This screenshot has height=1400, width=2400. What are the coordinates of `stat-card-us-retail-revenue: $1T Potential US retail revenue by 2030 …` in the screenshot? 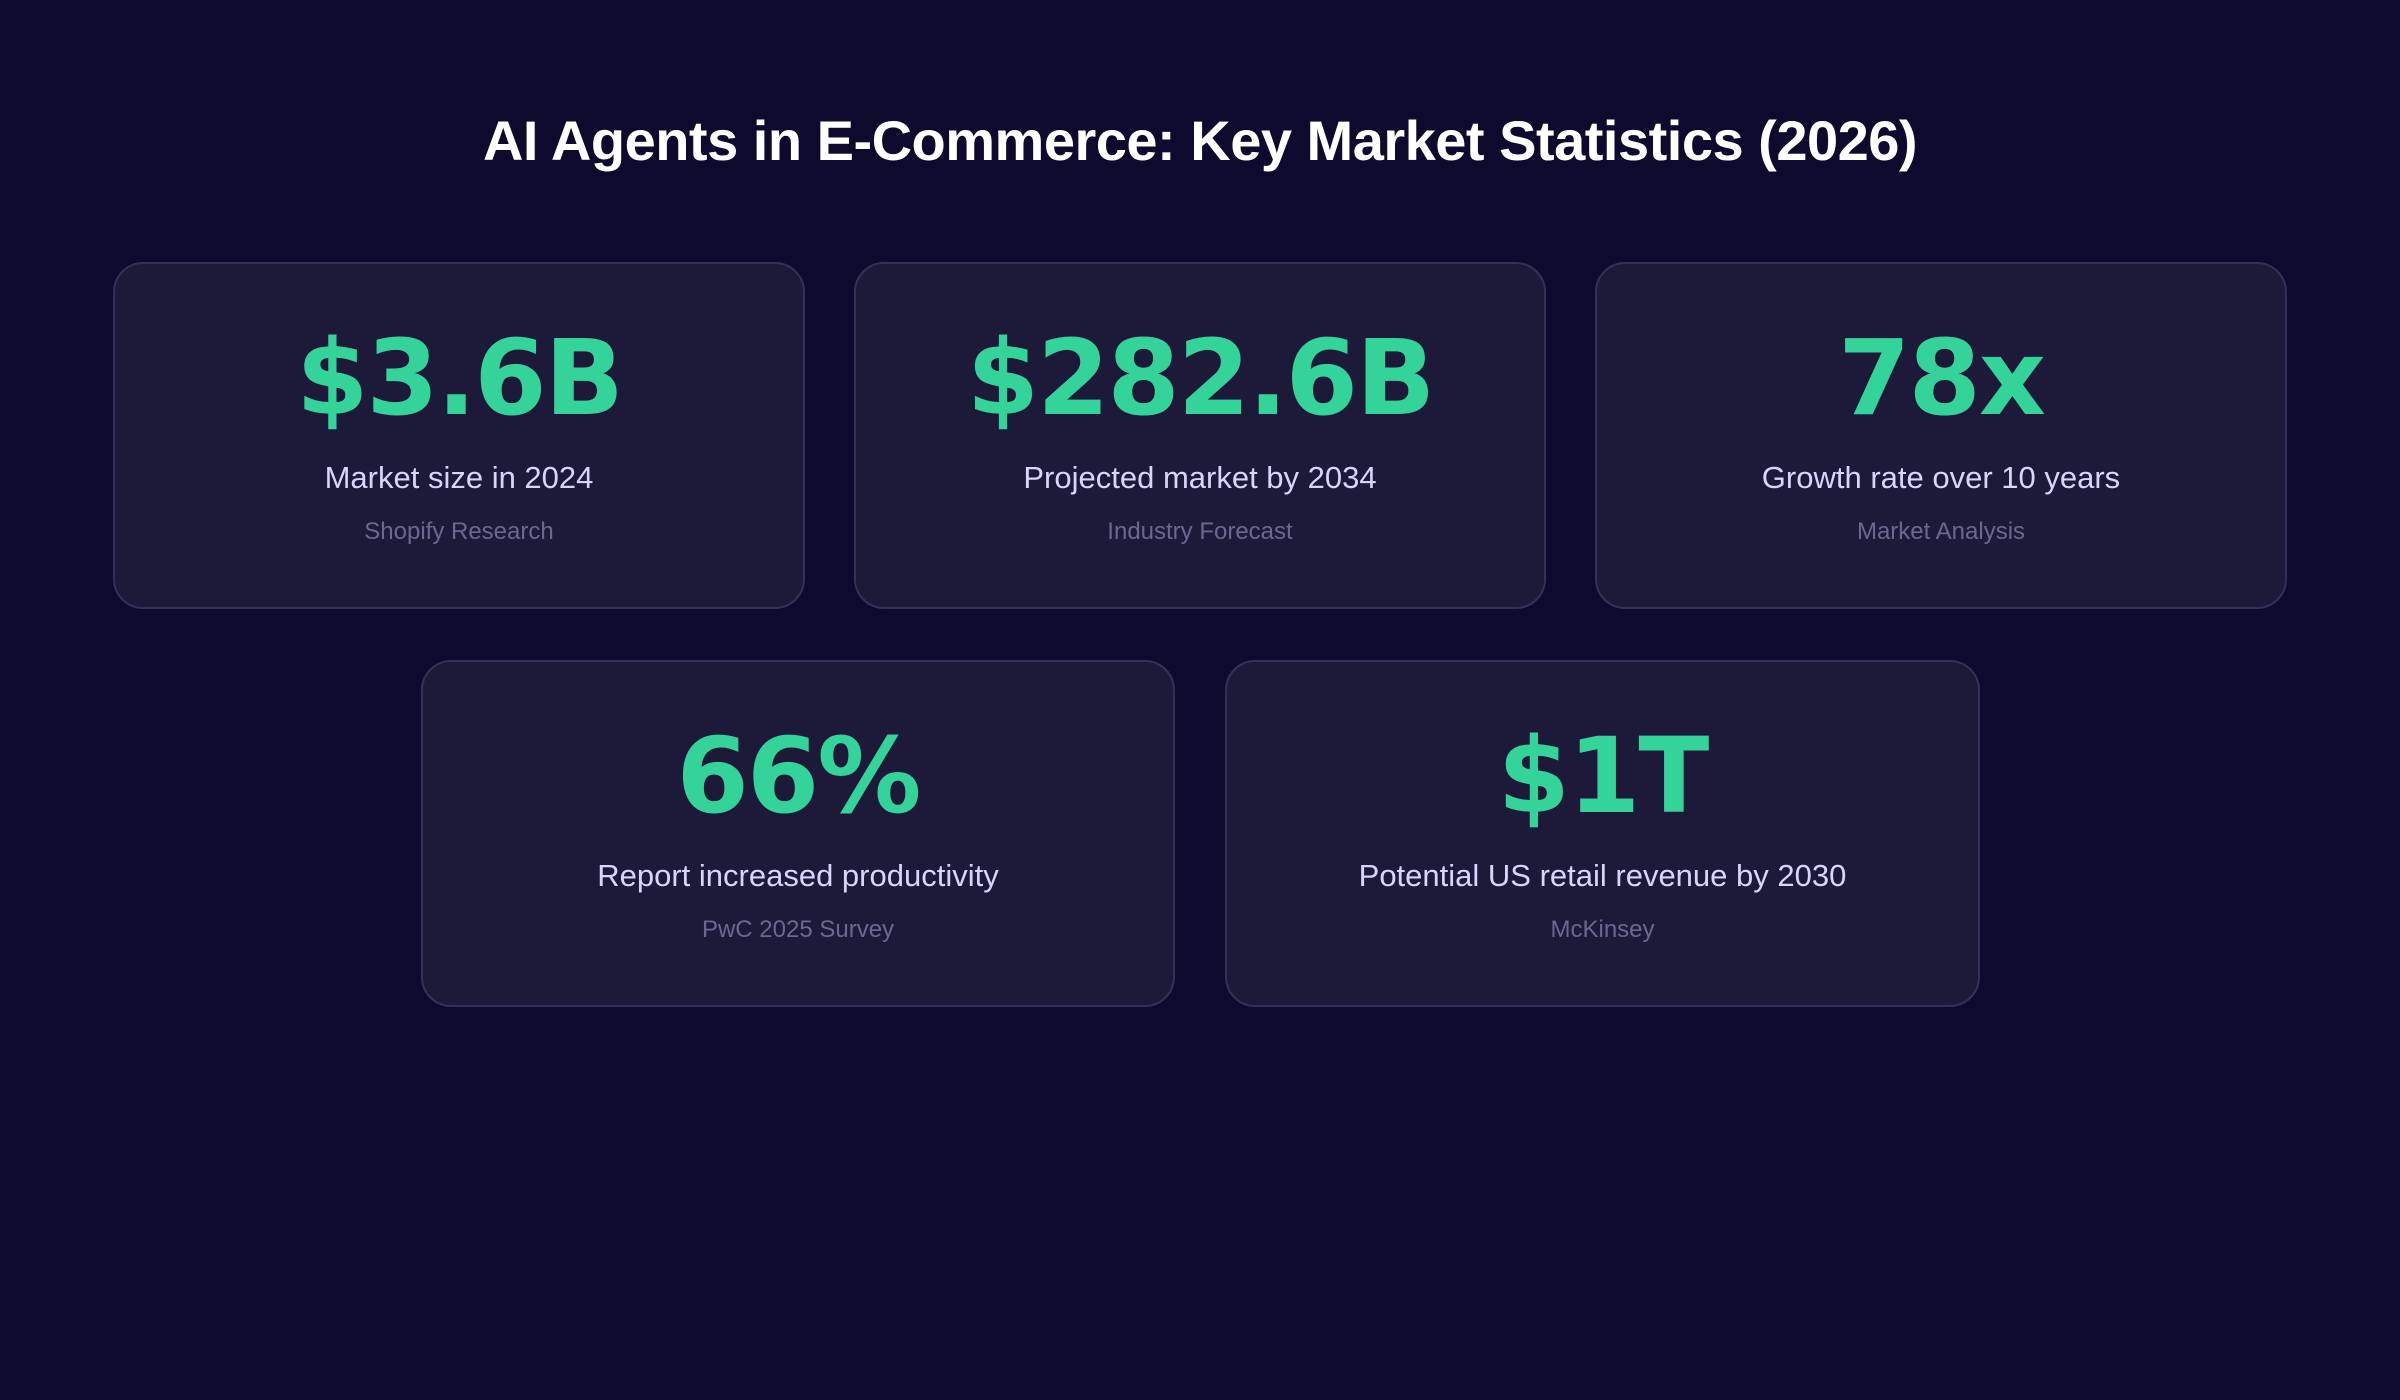 It's located at (1602, 833).